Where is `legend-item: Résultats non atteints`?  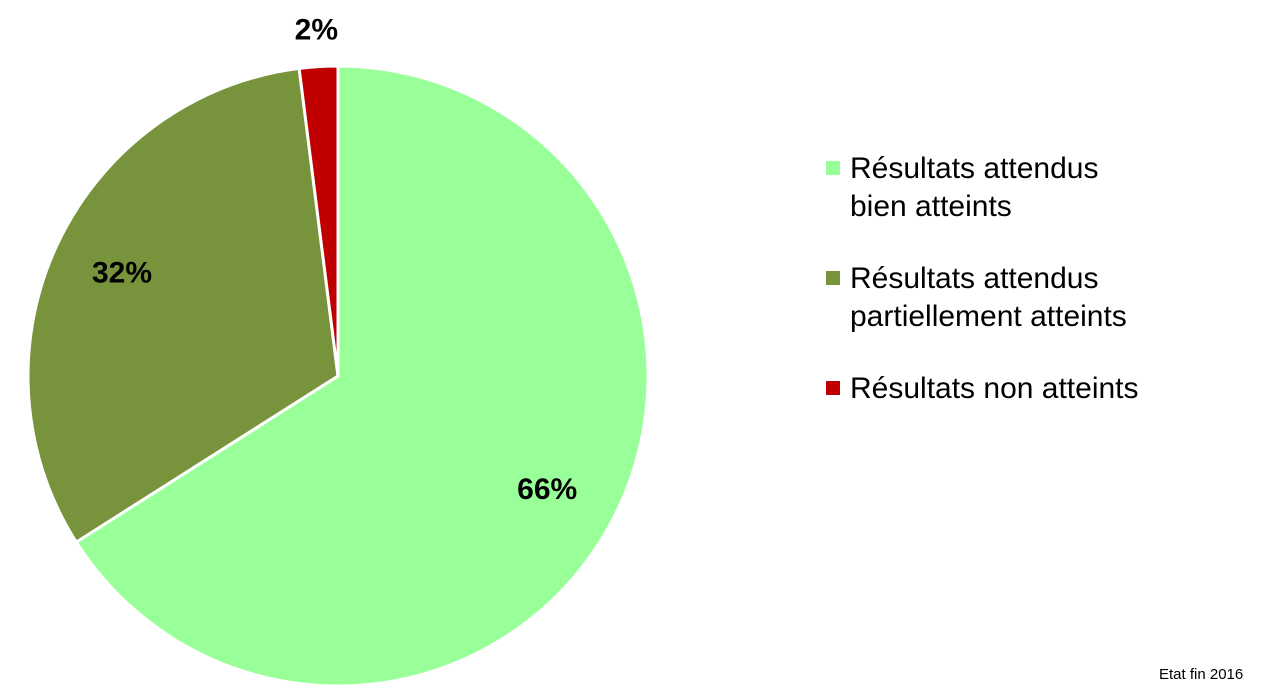
legend-item: Résultats non atteints is located at coordinates (982, 389).